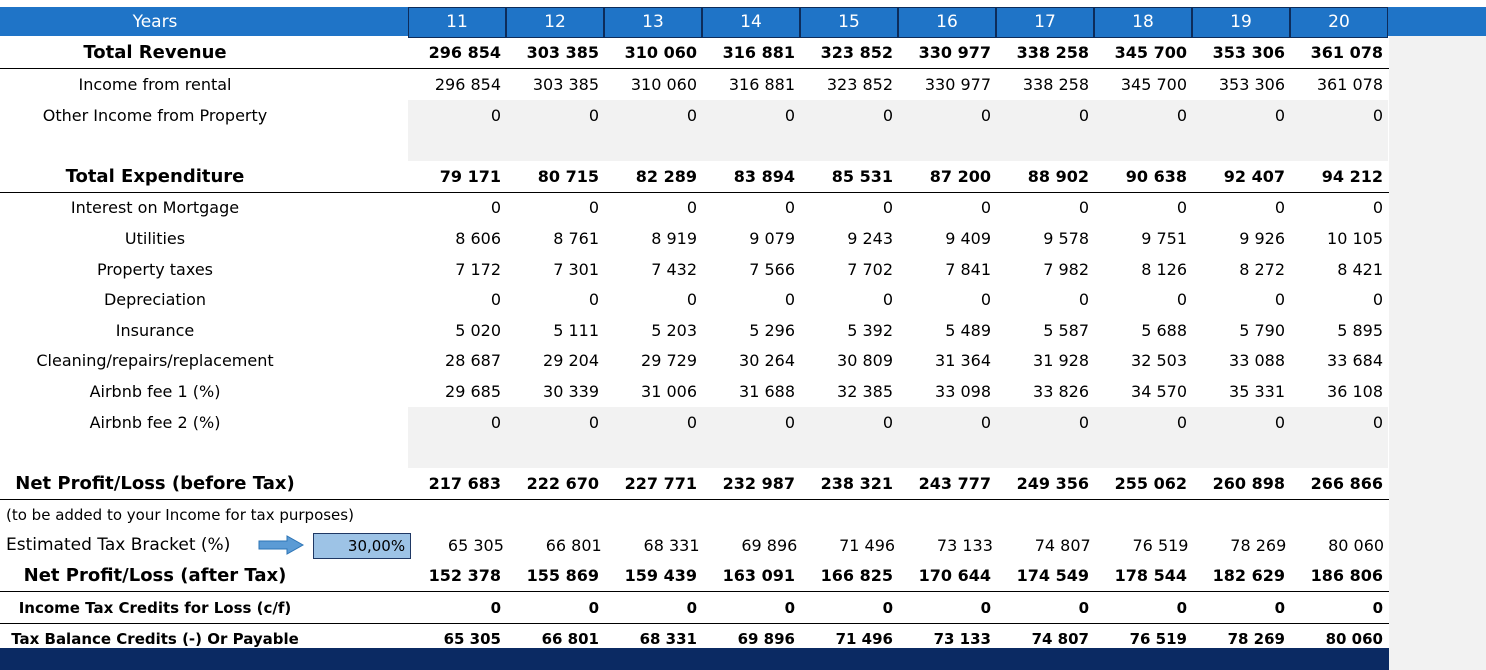 This screenshot has width=1486, height=670. I want to click on year-header-cell: 19, so click(1241, 22).